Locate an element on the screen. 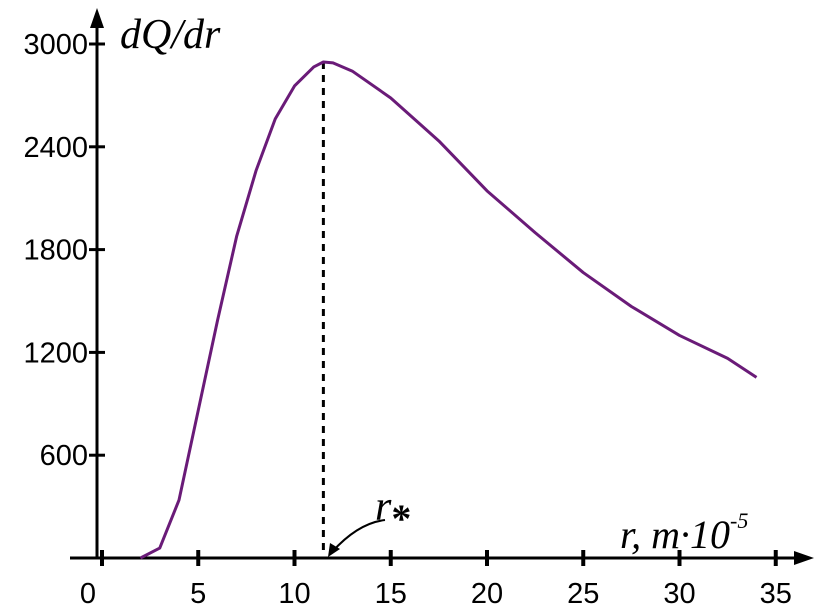  y-tick-label: 1200 is located at coordinates (55, 353).